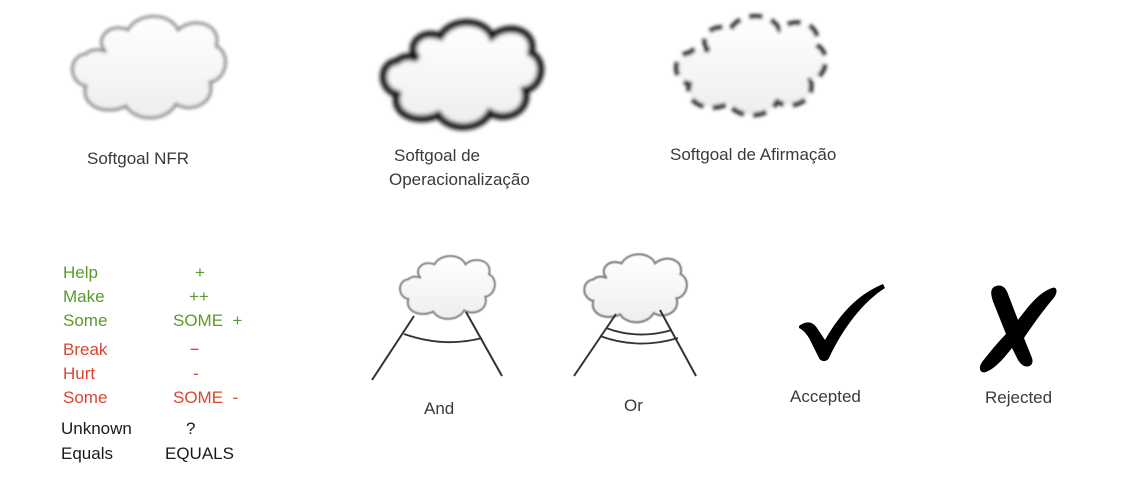 The height and width of the screenshot is (488, 1135). What do you see at coordinates (459, 179) in the screenshot?
I see `softgoal-operationalization-label-line2: Operacionalização` at bounding box center [459, 179].